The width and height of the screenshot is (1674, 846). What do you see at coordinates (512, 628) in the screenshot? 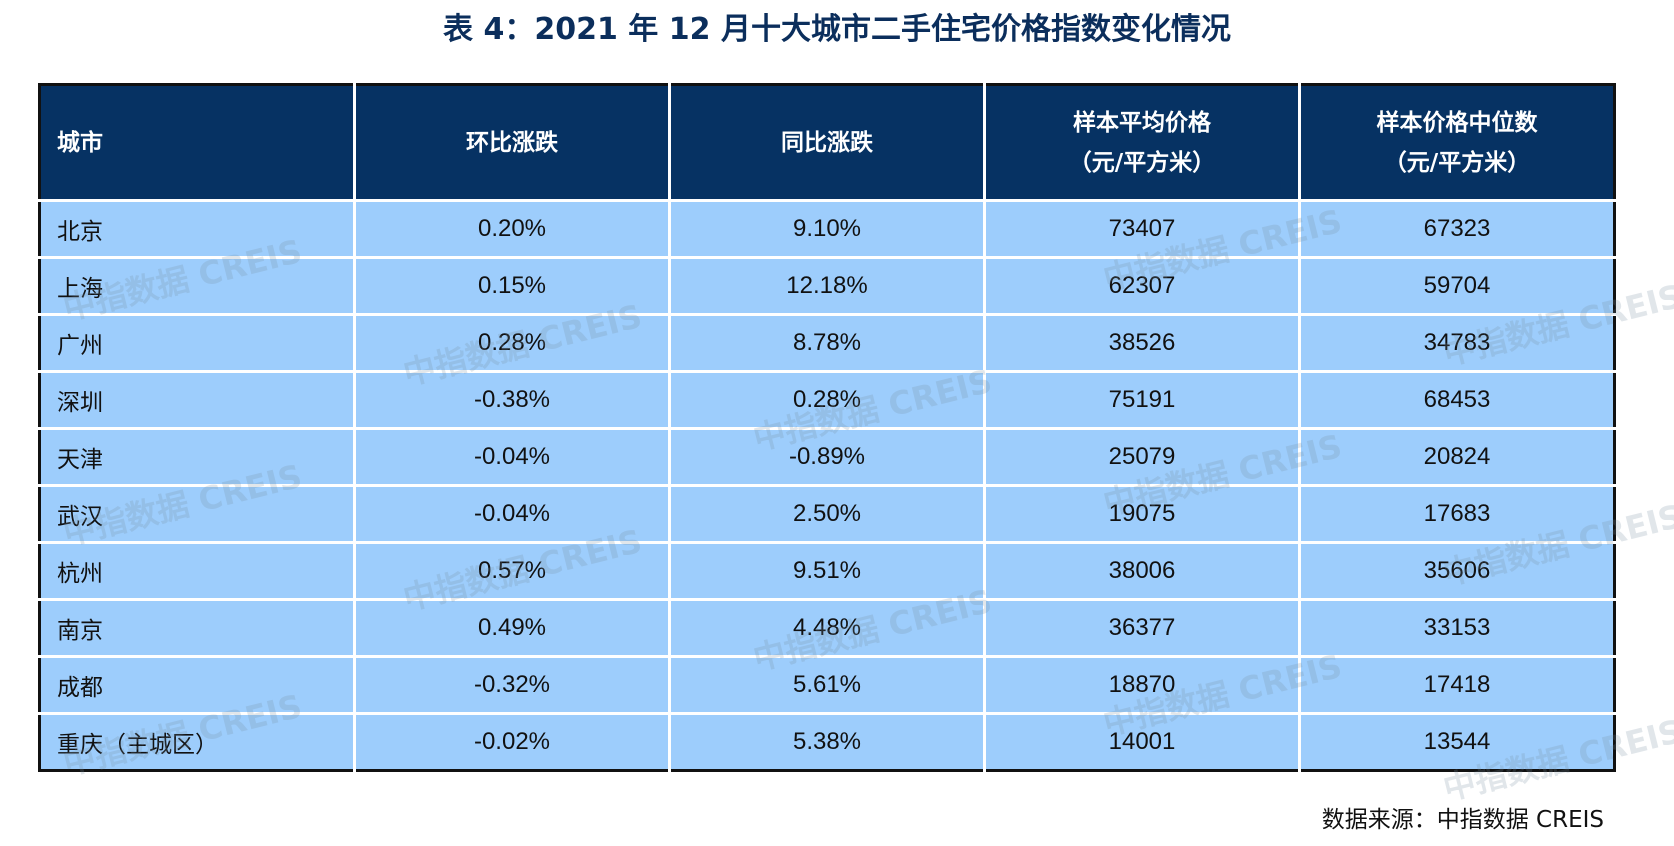
I see `cell-mom-change: 0.49%` at bounding box center [512, 628].